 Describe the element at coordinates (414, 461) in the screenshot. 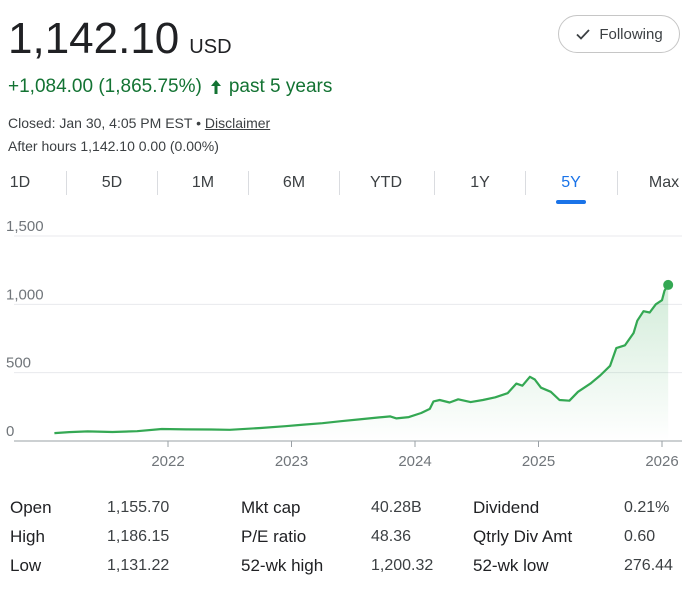

I see `x-tick-label: 2024` at that location.